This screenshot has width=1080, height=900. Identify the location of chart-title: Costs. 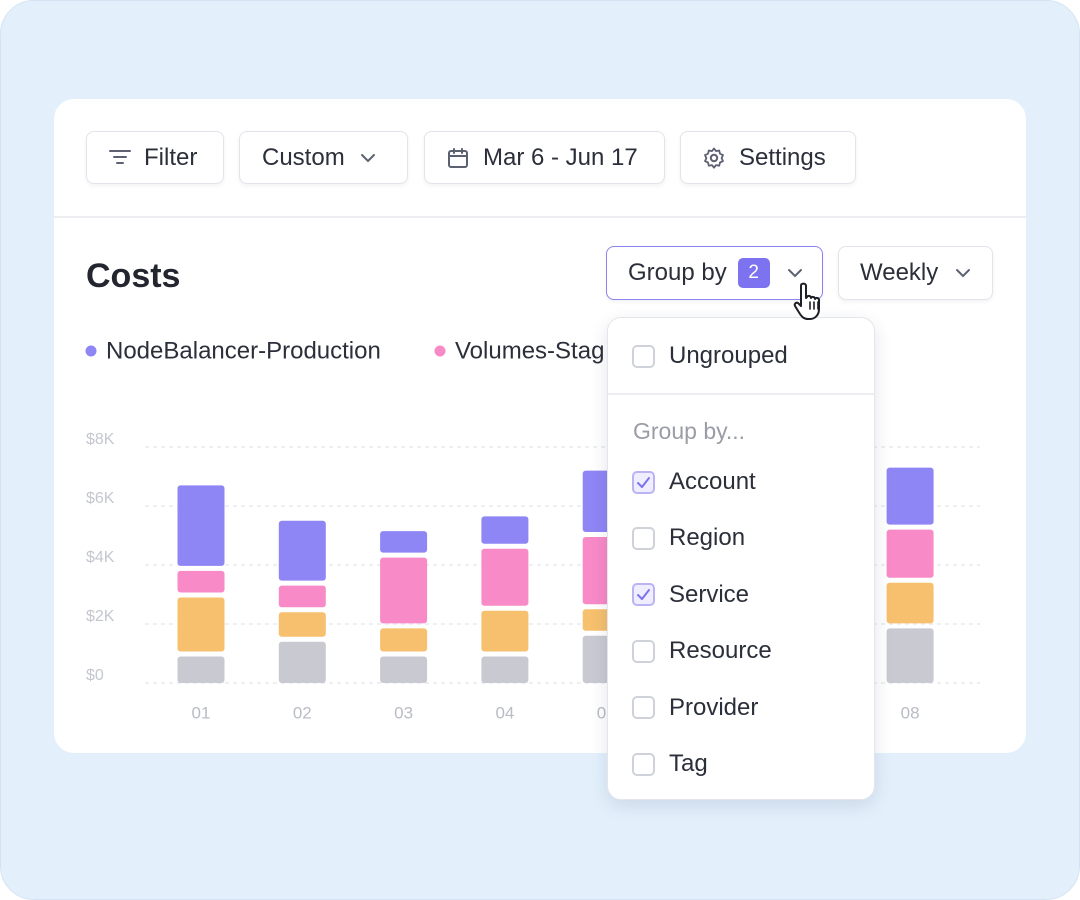
(133, 276).